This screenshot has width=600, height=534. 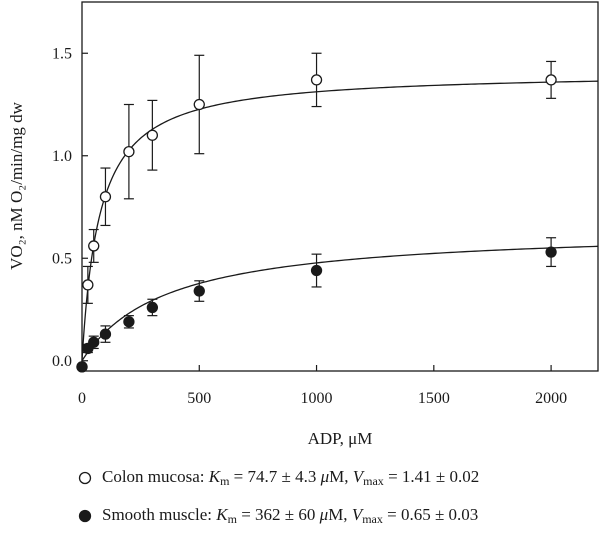 I want to click on x-tick-label-3: 1500, so click(x=434, y=398).